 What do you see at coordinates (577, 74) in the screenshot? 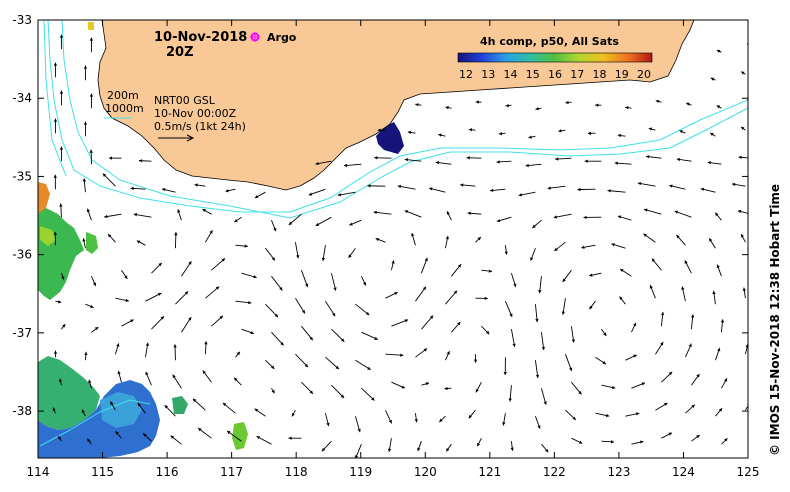
I see `colorbar-tick-label: 17` at bounding box center [577, 74].